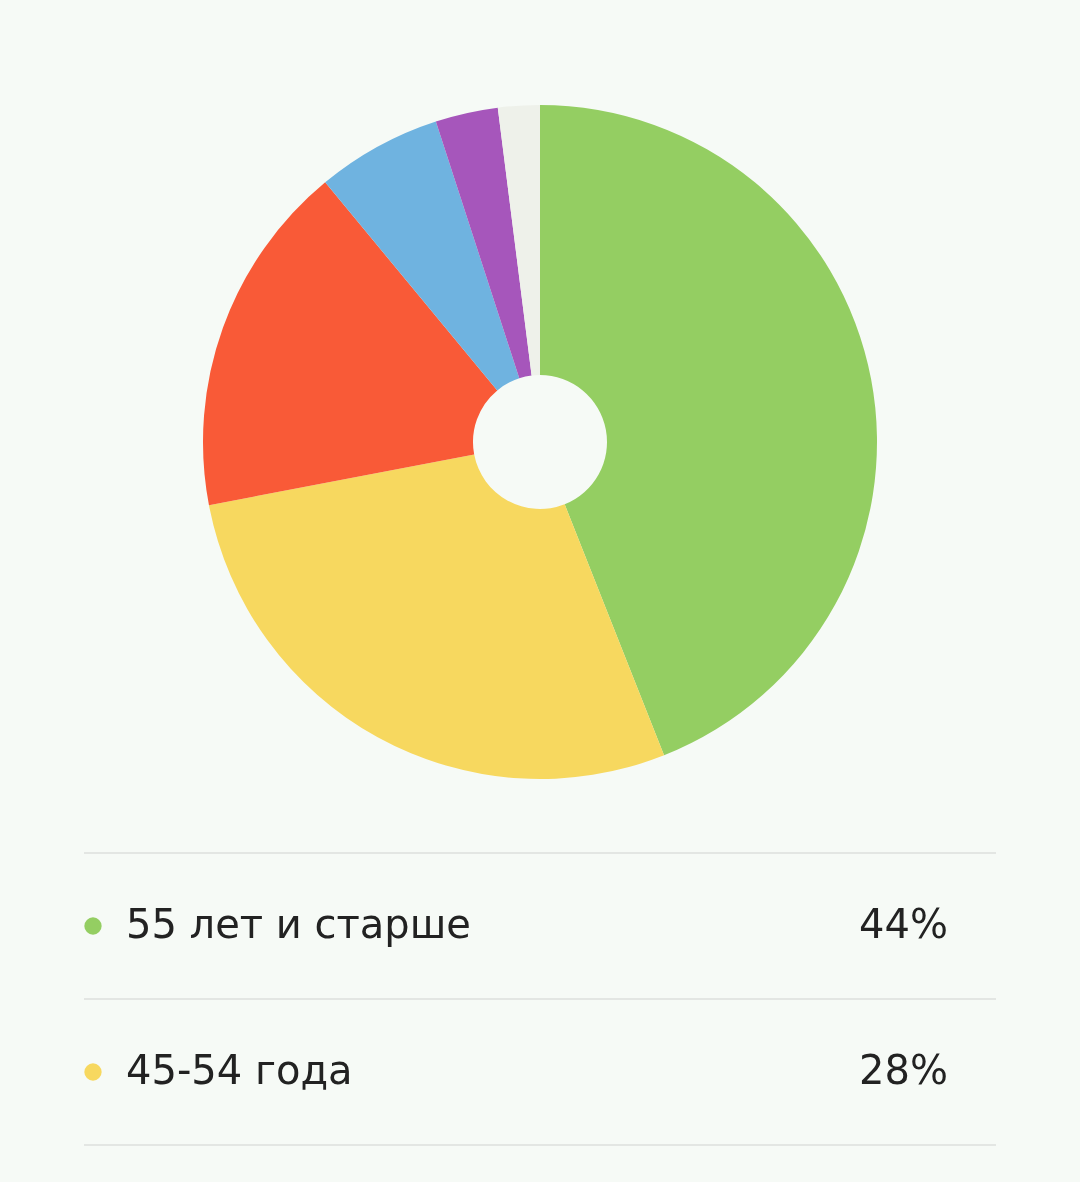 The image size is (1080, 1182). Describe the element at coordinates (903, 924) in the screenshot. I see `data-label: 44%` at that location.